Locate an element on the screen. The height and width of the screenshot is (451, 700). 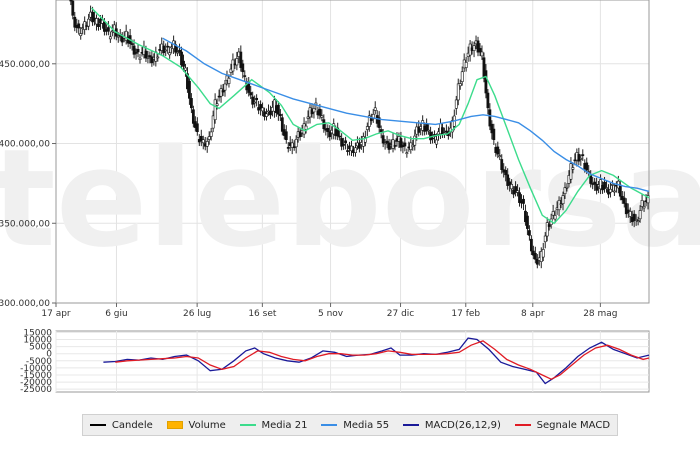
x-tick-label: 27 dic is located at coordinates (401, 314).